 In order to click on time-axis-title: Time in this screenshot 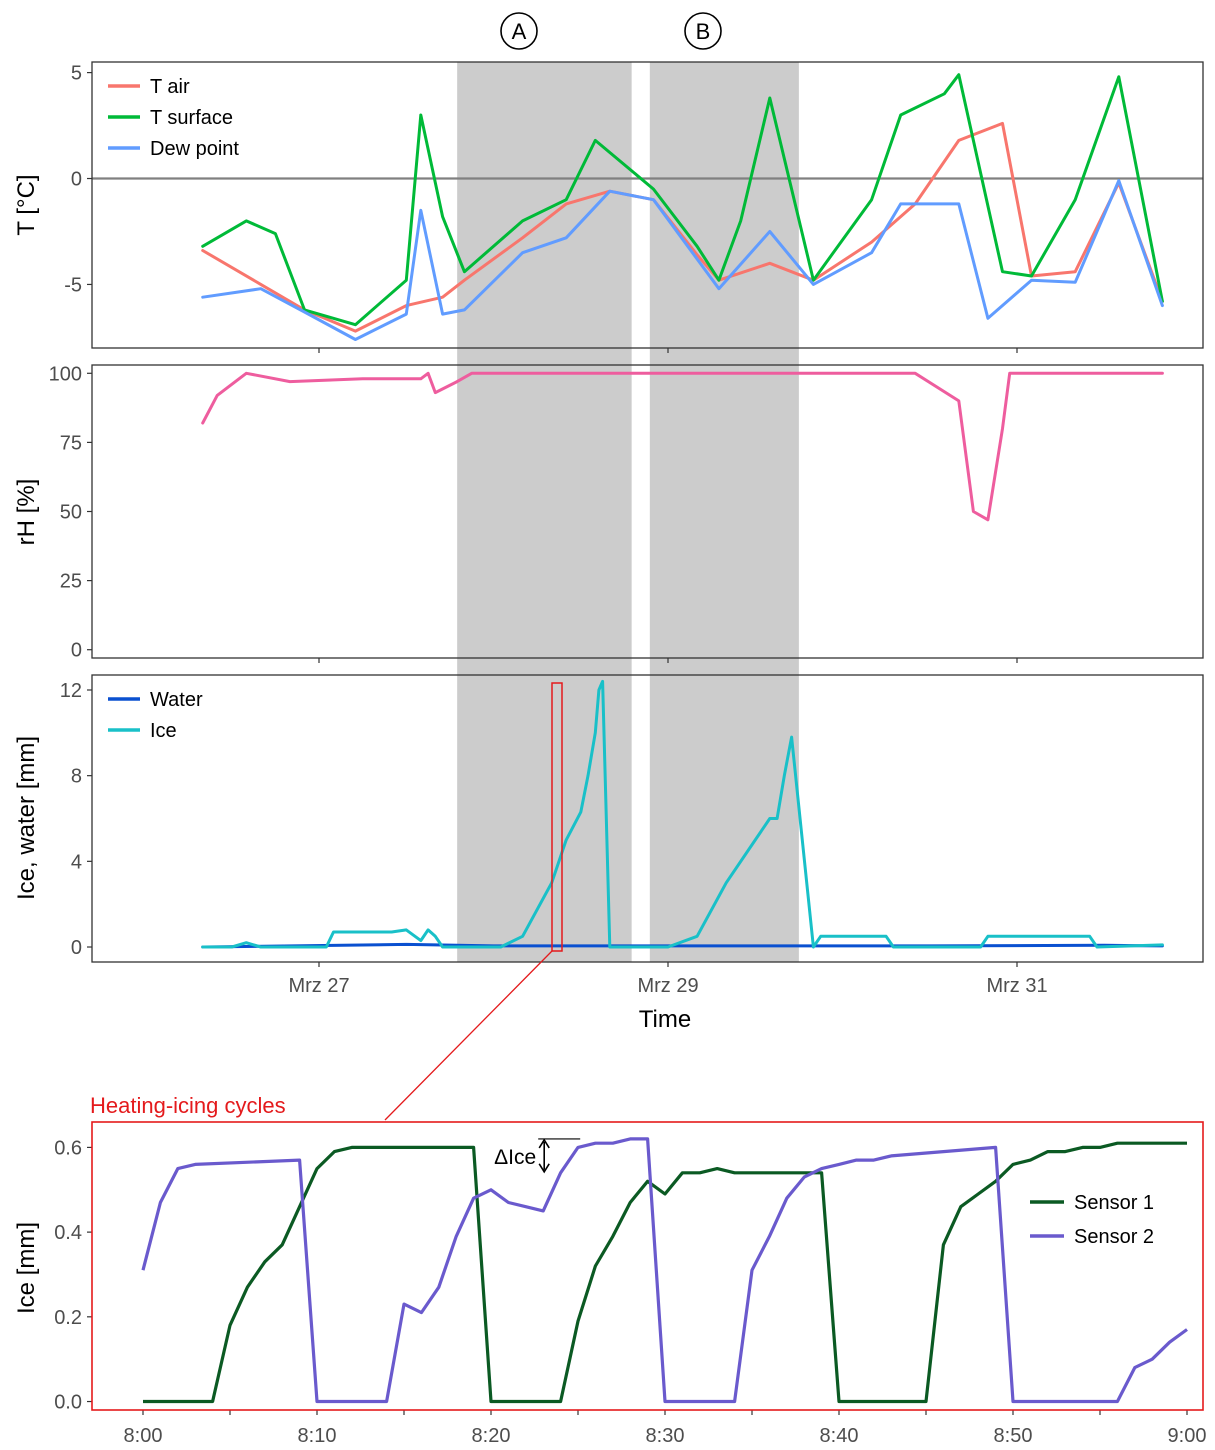, I will do `click(665, 1019)`.